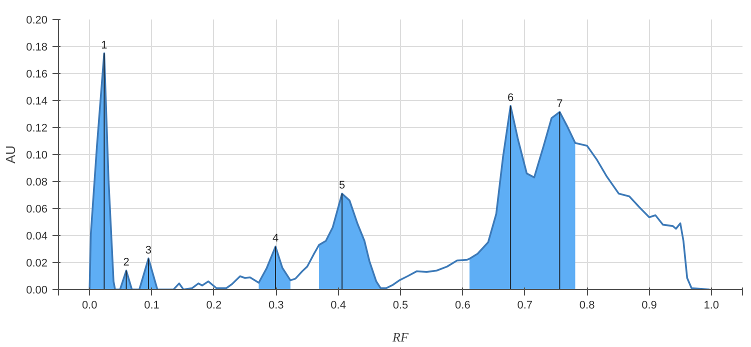 The height and width of the screenshot is (347, 751). I want to click on x-tick-label: 0.7, so click(525, 306).